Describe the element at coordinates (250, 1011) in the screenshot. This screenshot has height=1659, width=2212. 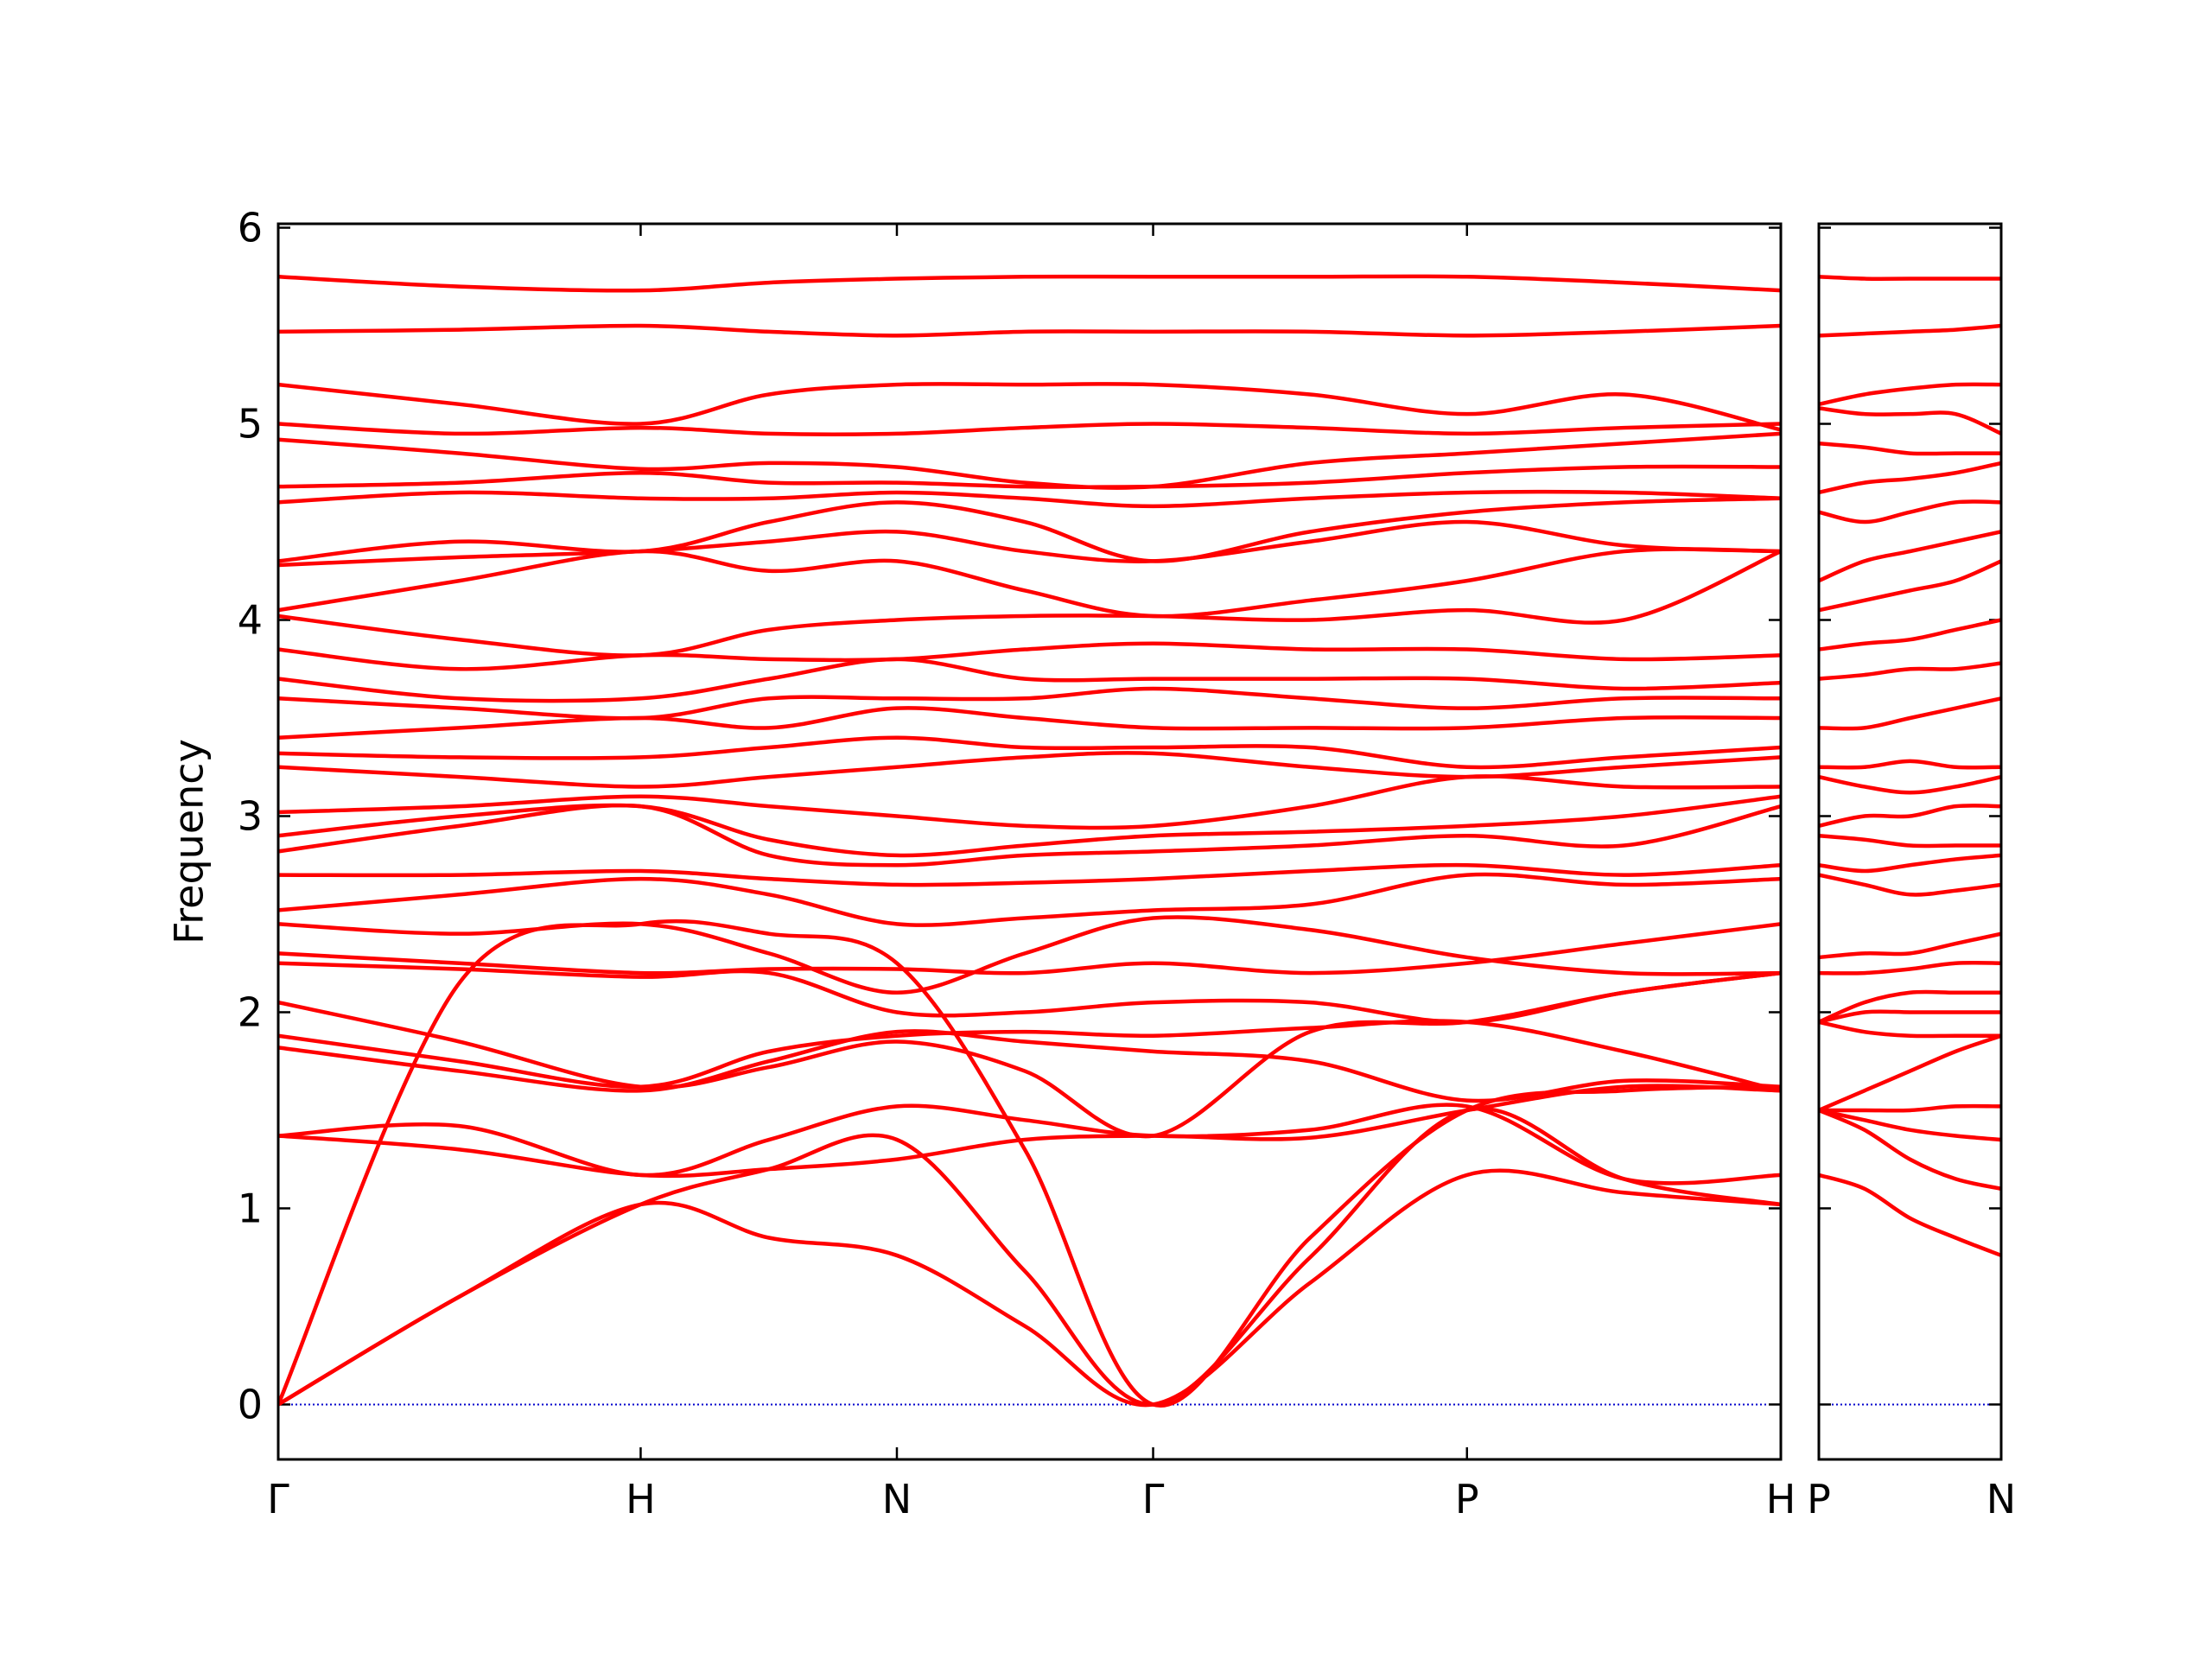
I see `y-tick-label: 2` at that location.